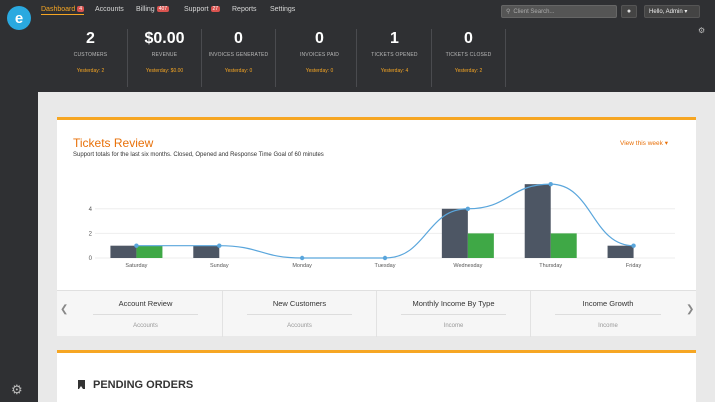  Describe the element at coordinates (215, 9) in the screenshot. I see `nav-badge: 27` at that location.